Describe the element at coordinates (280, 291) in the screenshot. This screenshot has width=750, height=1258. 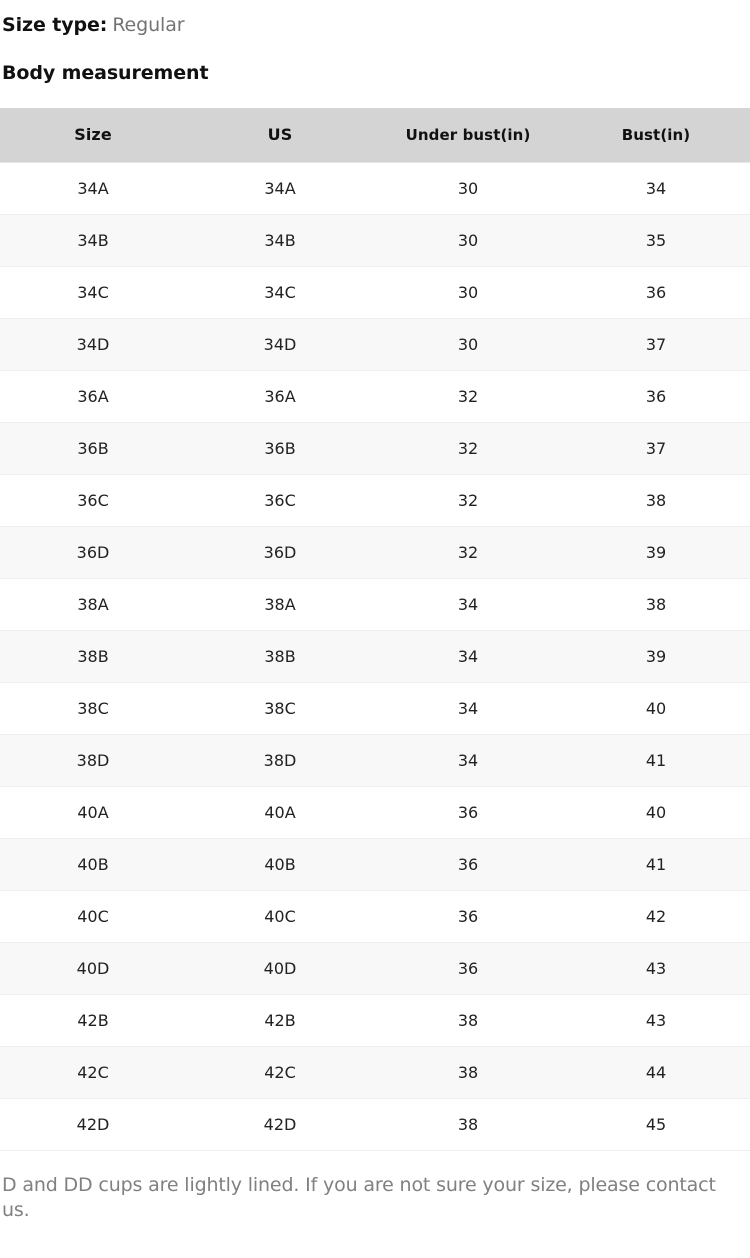
I see `cell-us: 34C` at that location.